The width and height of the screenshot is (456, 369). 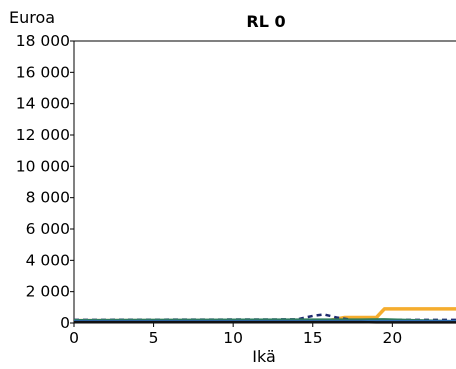 I want to click on y-tick-label: 16 000, so click(x=43, y=72).